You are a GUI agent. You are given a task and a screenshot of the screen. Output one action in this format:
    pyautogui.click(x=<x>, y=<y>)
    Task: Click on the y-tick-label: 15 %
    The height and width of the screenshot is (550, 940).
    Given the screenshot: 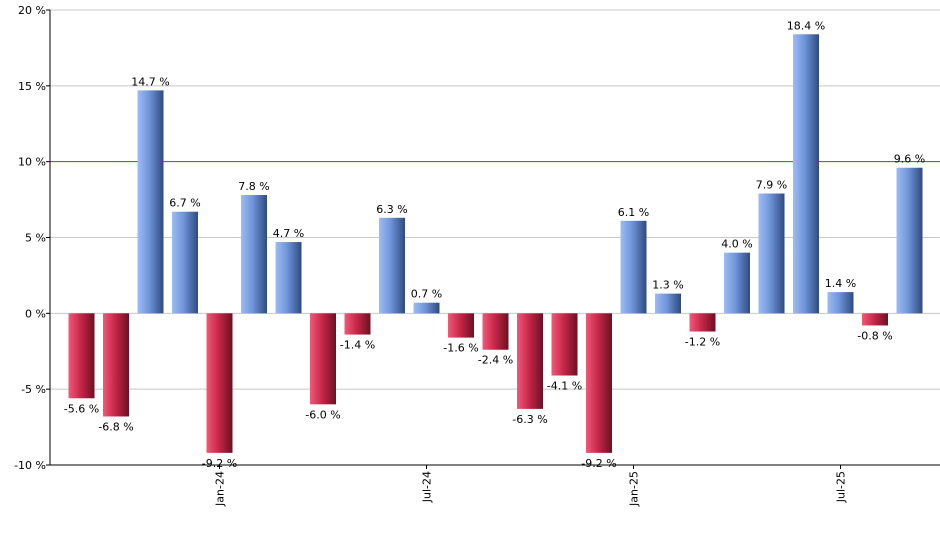 What is the action you would take?
    pyautogui.click(x=32, y=86)
    